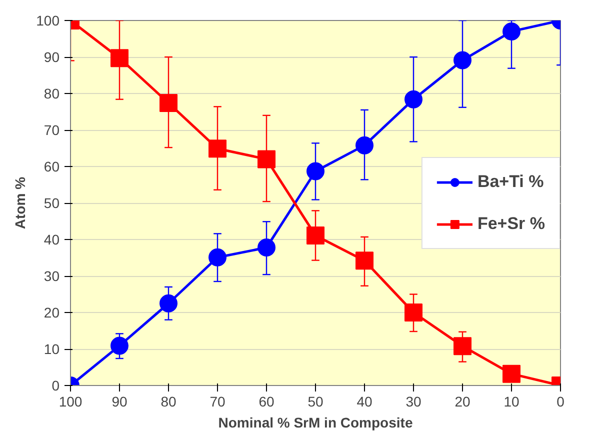  I want to click on y-tick-label: 70, so click(52, 130).